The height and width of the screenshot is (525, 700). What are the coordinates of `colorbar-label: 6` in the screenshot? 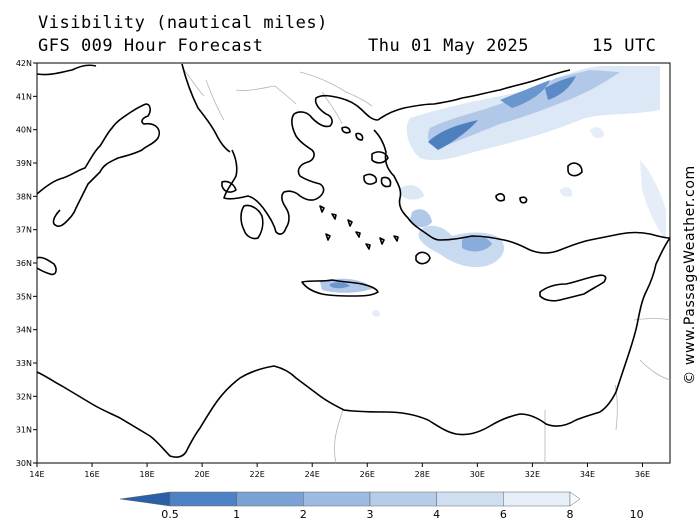 It's located at (503, 514).